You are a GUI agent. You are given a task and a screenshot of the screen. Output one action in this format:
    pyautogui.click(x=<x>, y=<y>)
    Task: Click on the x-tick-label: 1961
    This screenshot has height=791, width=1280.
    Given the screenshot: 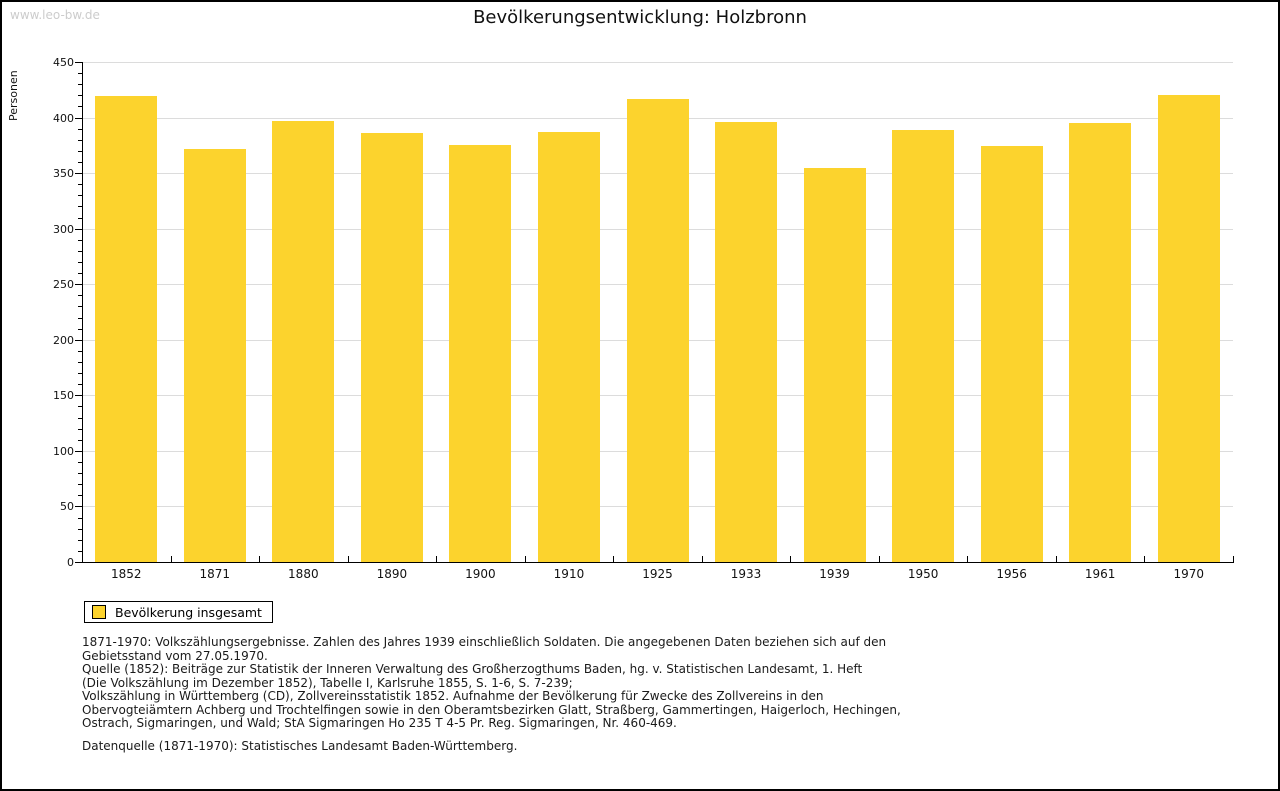 What is the action you would take?
    pyautogui.click(x=1100, y=574)
    